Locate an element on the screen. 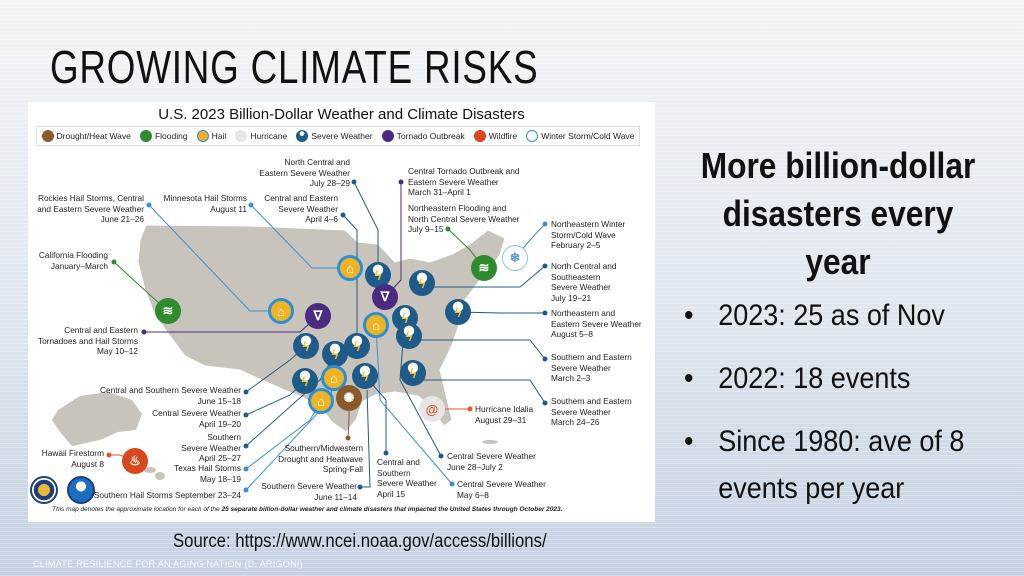 This screenshot has width=1024, height=576. label-line: April 4–6 is located at coordinates (321, 219).